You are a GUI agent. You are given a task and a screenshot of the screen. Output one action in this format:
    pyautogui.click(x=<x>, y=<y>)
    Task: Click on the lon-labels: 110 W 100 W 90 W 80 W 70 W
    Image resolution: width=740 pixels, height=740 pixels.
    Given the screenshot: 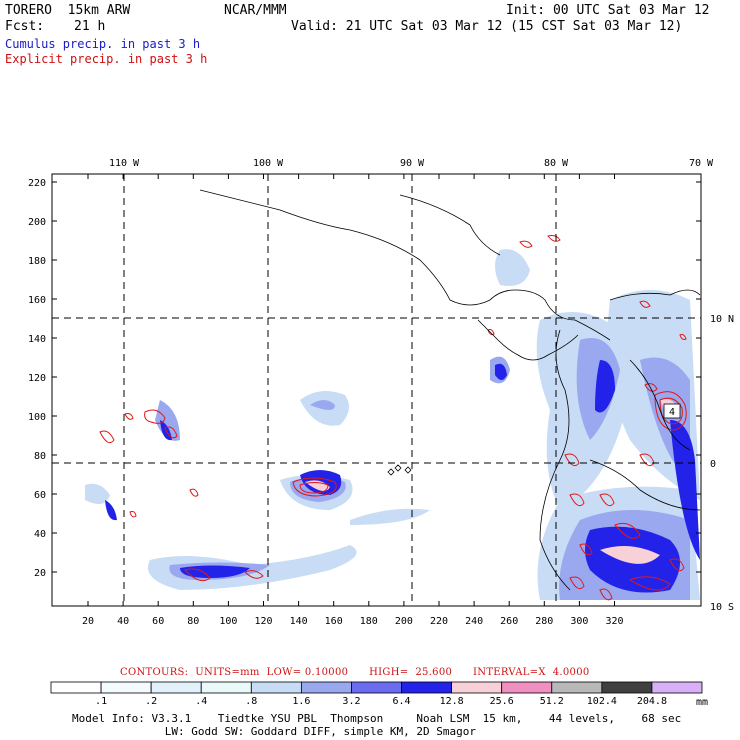 What is the action you would take?
    pyautogui.click(x=411, y=163)
    